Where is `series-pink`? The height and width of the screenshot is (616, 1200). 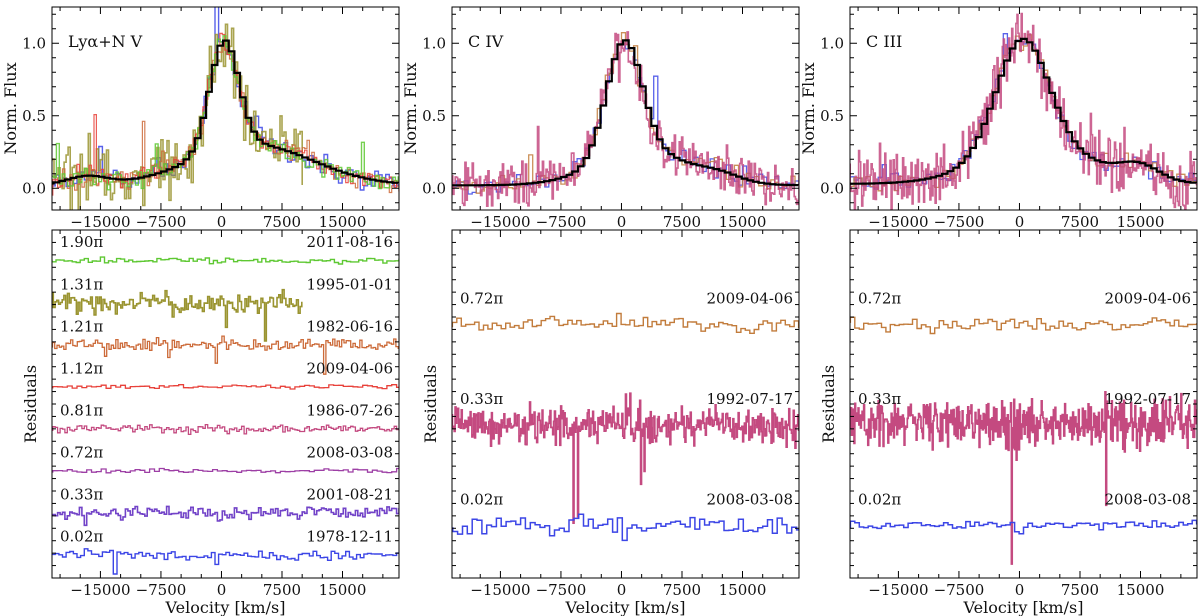
series-pink is located at coordinates (625, 119).